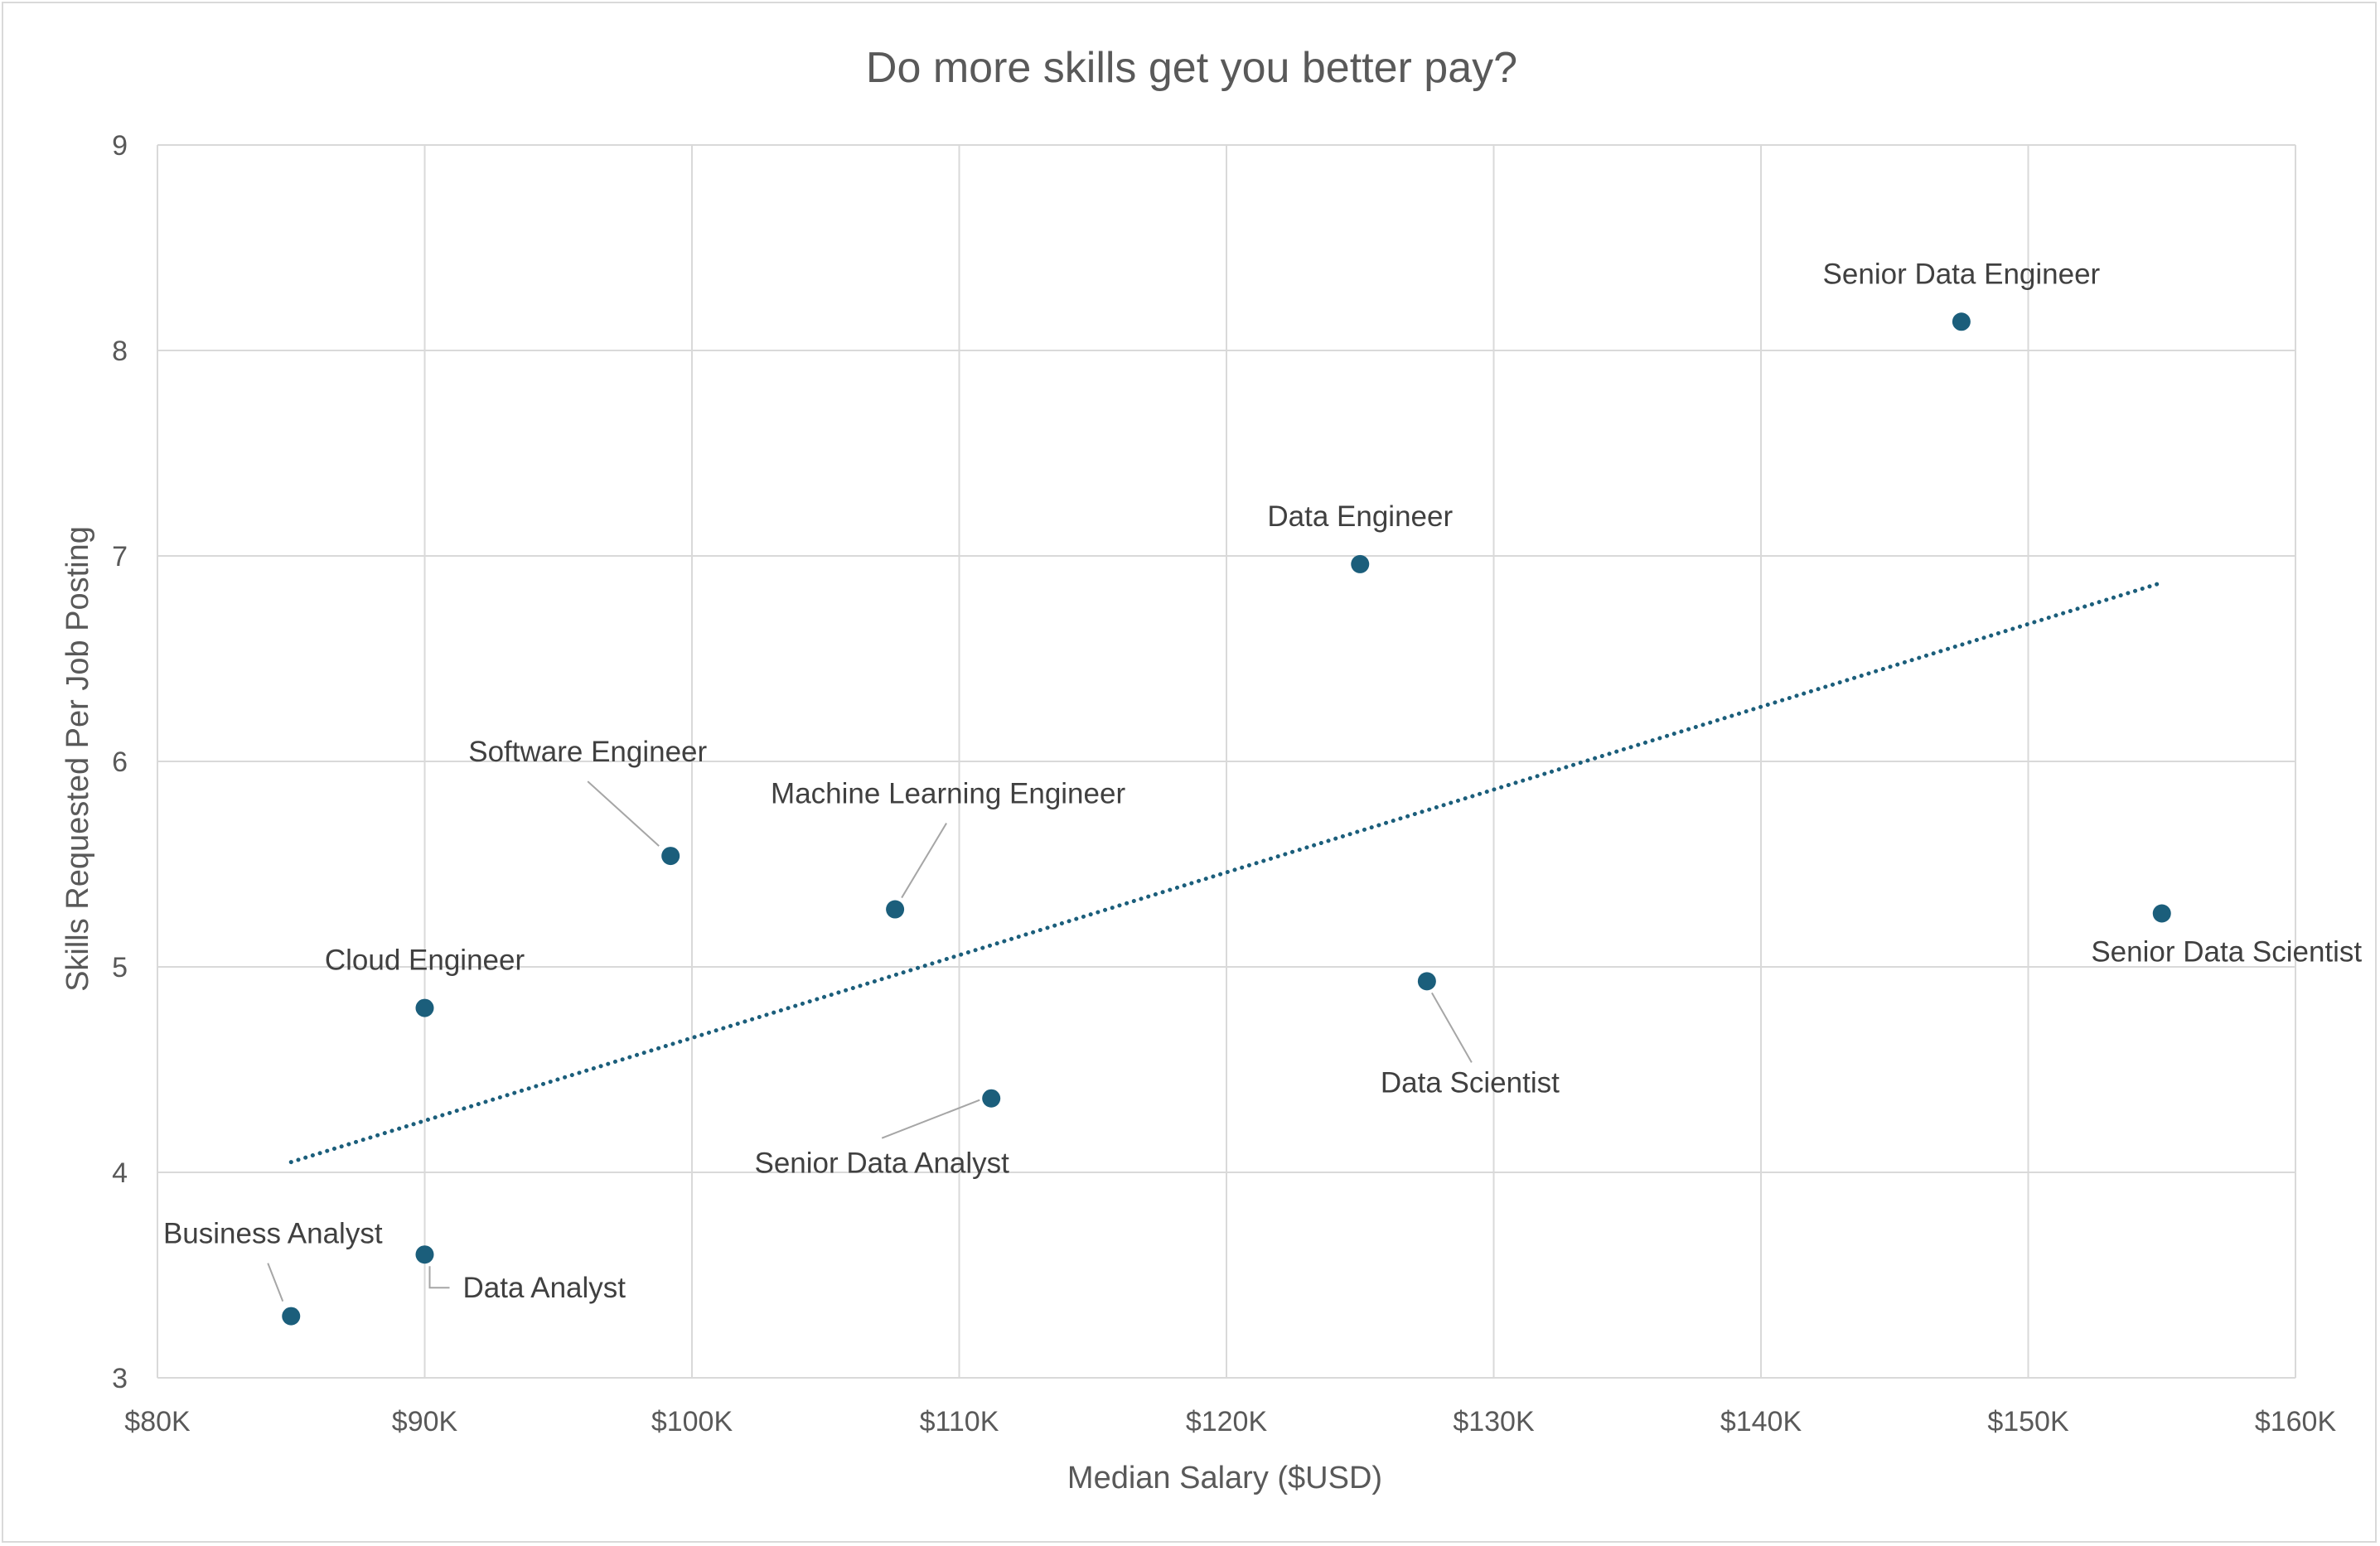 The width and height of the screenshot is (2380, 1546). I want to click on x-tick-label: $130K, so click(1494, 1422).